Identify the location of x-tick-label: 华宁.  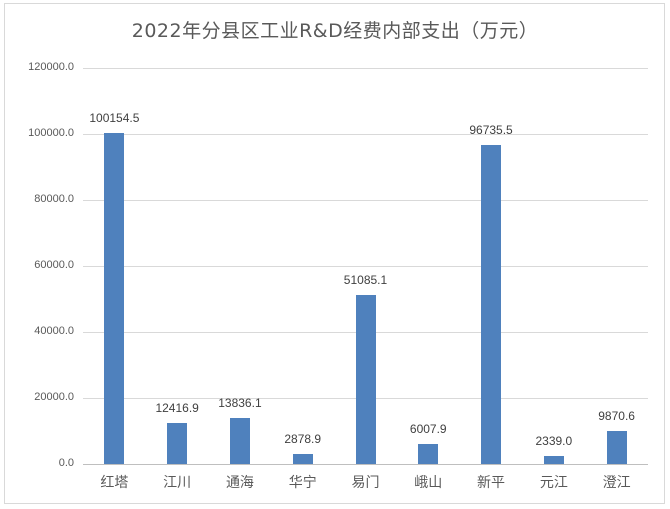
(302, 483).